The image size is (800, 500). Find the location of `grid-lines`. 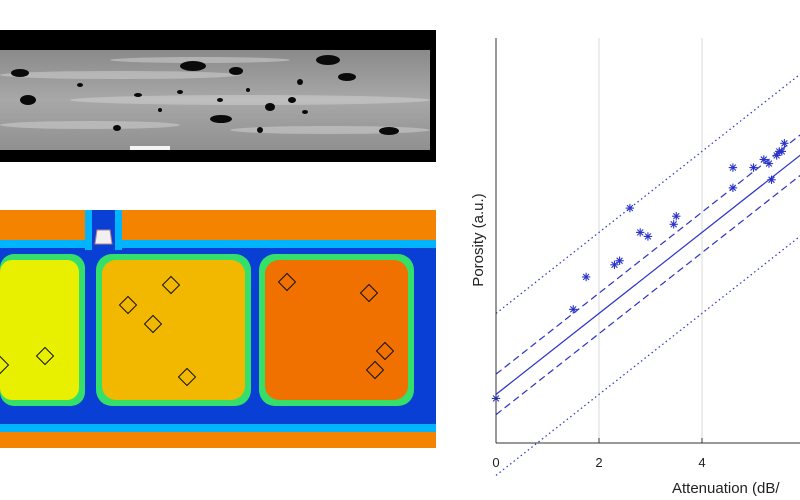

grid-lines is located at coordinates (650, 240).